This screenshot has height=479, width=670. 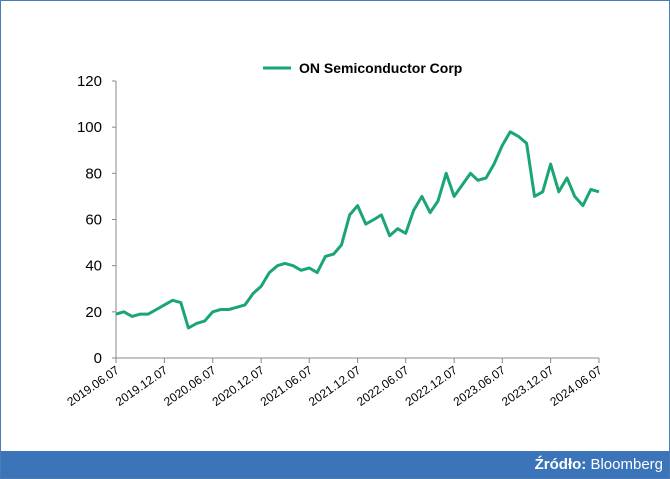 What do you see at coordinates (93, 173) in the screenshot?
I see `y-tick-label: 80` at bounding box center [93, 173].